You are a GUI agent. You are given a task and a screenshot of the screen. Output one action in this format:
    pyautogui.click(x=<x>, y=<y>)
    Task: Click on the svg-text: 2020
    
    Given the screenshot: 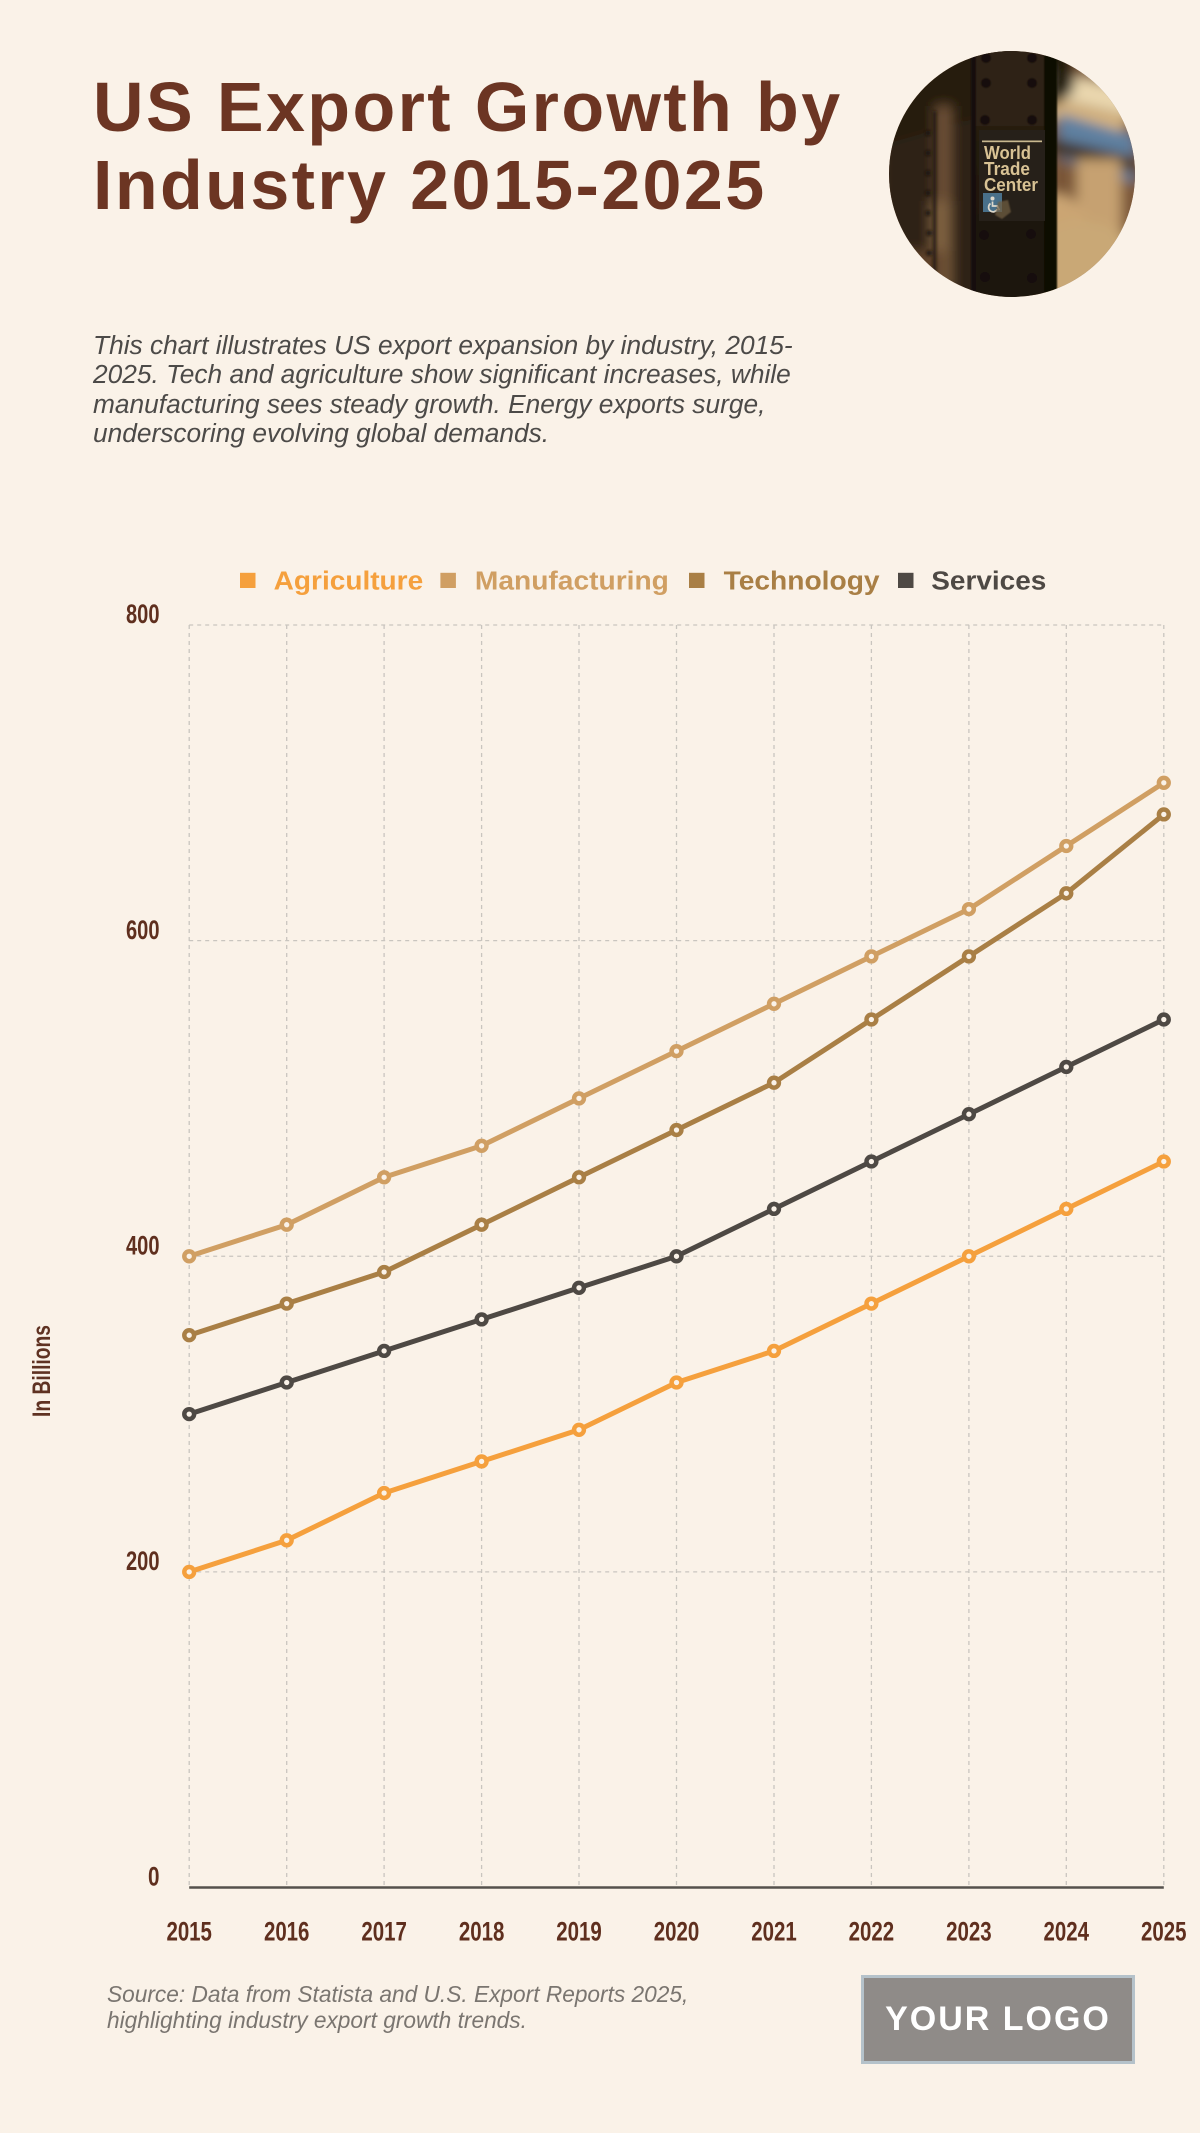 What is the action you would take?
    pyautogui.click(x=677, y=1932)
    